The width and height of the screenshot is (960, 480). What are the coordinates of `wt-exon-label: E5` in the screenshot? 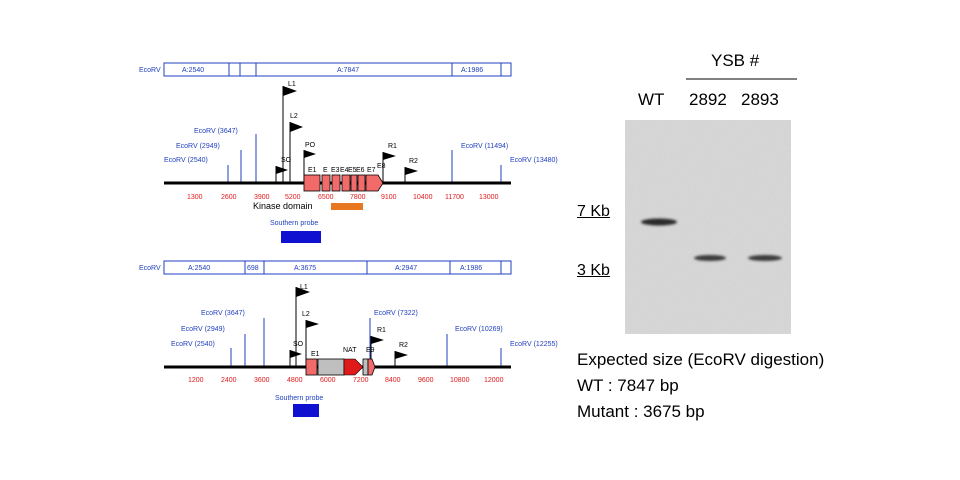 It's located at (352, 170).